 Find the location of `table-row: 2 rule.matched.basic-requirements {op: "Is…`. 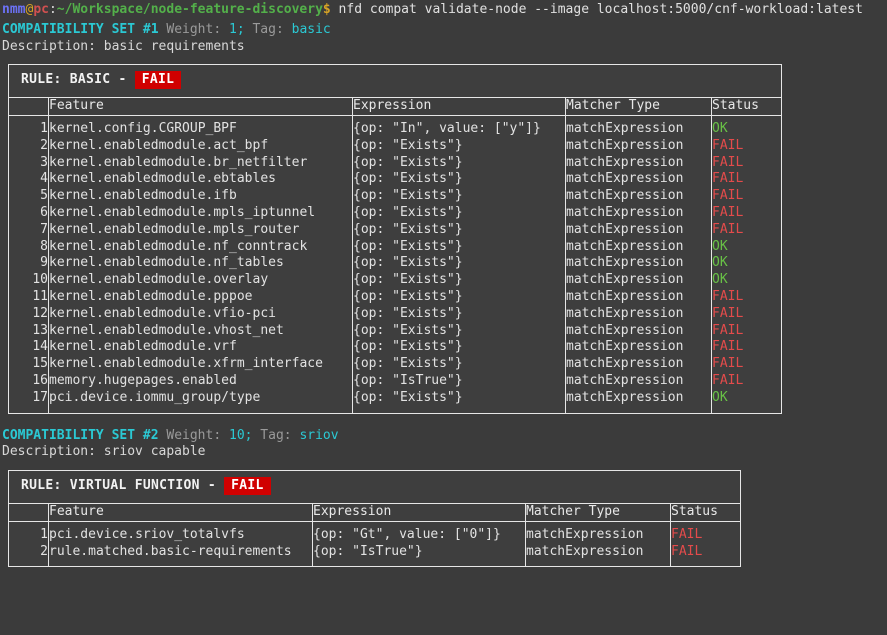

table-row: 2 rule.matched.basic-requirements {op: "Is… is located at coordinates (374, 555).